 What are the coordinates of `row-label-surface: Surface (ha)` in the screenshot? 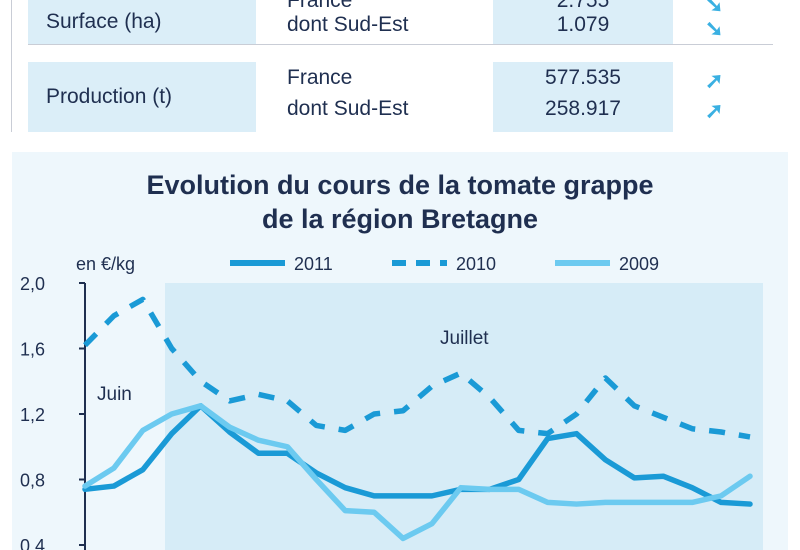 It's located at (142, 22).